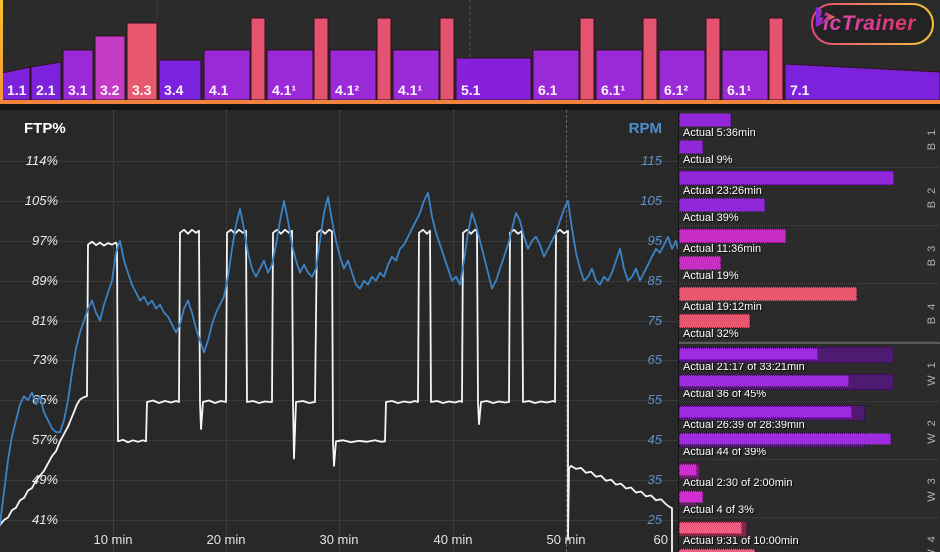 The width and height of the screenshot is (940, 552). What do you see at coordinates (809, 489) in the screenshot?
I see `result-section: Actual 2:30 of 2:00min Actual 4 of 3% W 3` at bounding box center [809, 489].